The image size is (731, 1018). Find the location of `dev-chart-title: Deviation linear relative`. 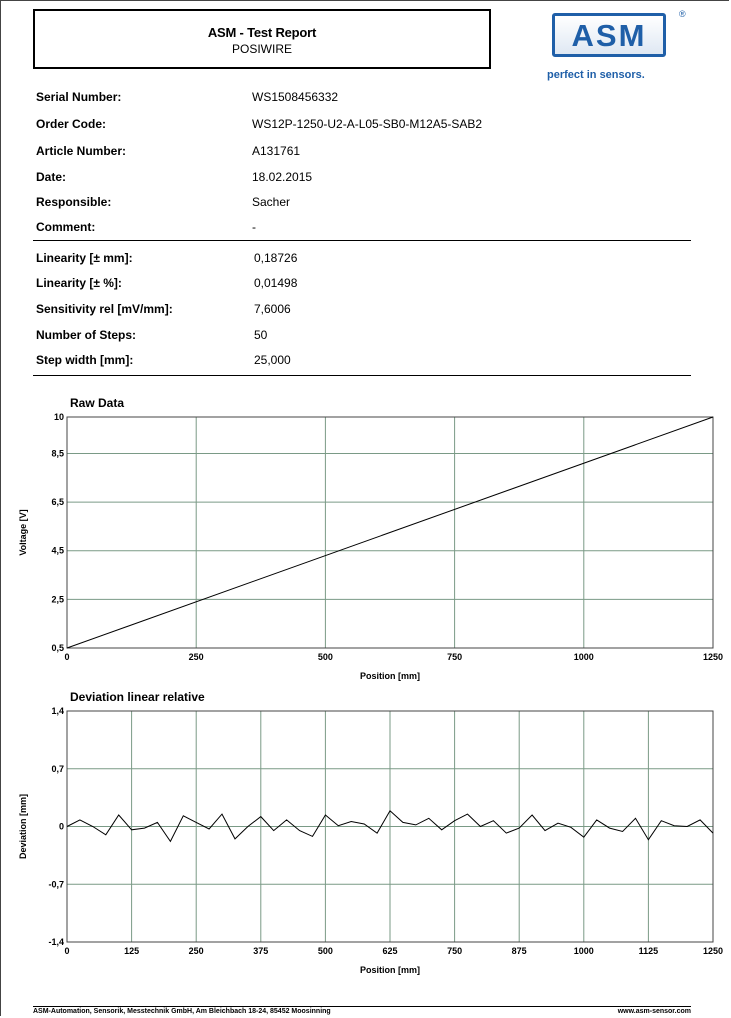

dev-chart-title: Deviation linear relative is located at coordinates (137, 697).